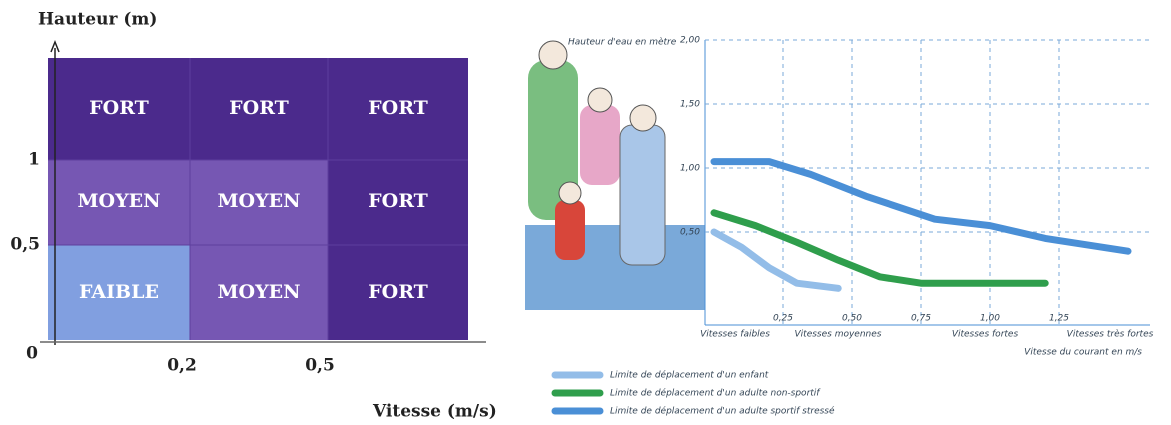 This screenshot has height=425, width=1171. Describe the element at coordinates (690, 169) in the screenshot. I see `y-tick-label: 1,00` at that location.